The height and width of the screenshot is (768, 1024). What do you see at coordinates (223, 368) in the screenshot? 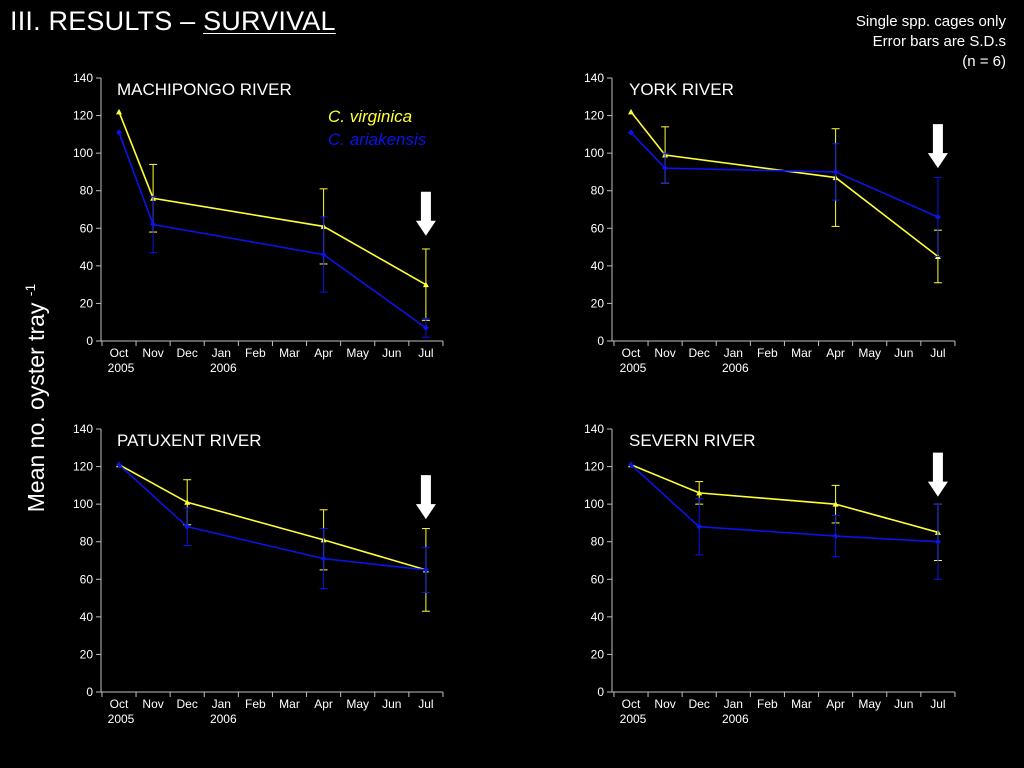
I see `x-year-label: 2006` at bounding box center [223, 368].